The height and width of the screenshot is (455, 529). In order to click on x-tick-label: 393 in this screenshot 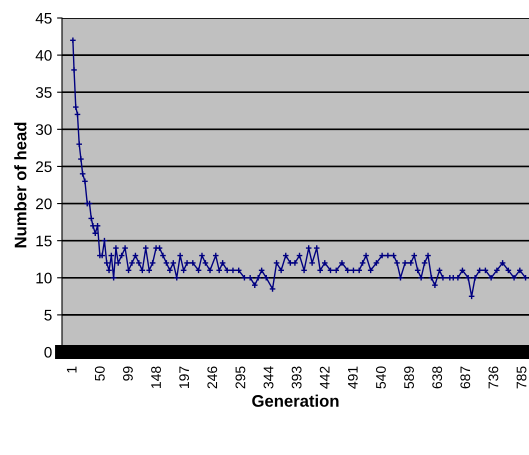, I will do `click(297, 377)`.